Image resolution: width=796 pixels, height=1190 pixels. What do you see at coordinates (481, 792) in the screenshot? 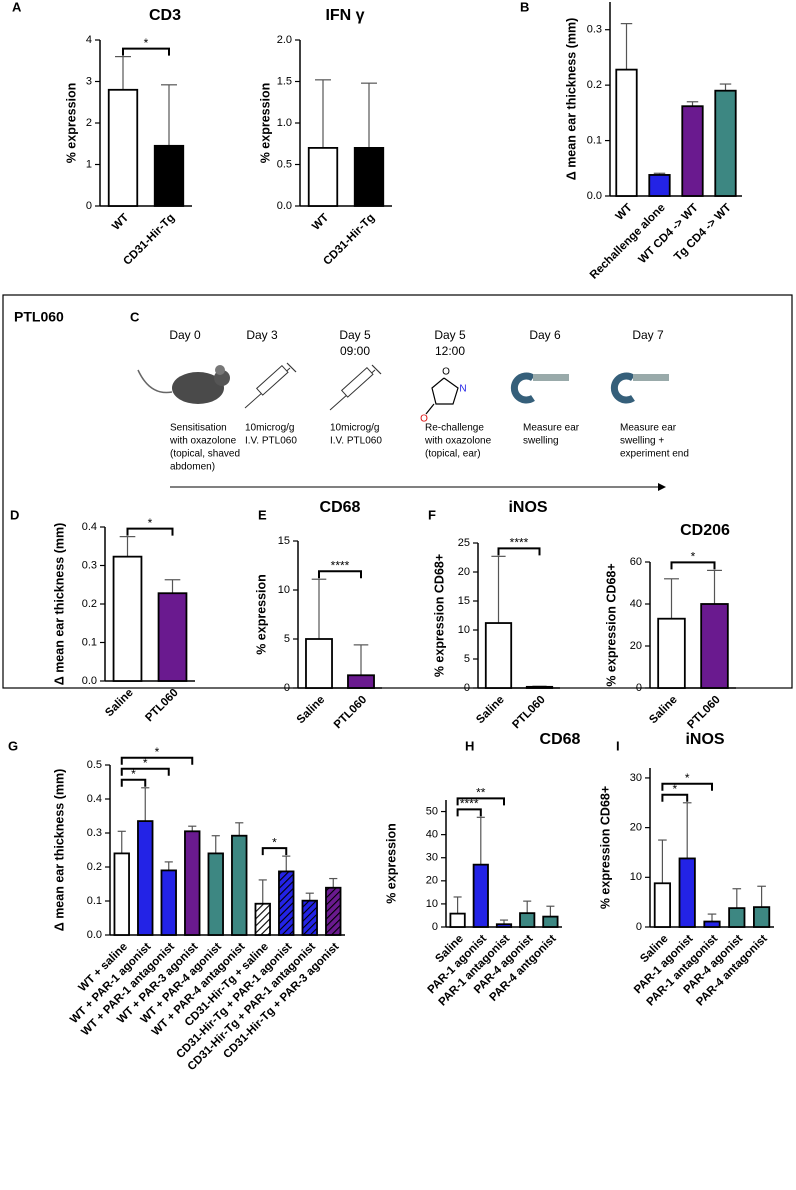
I see `significance-label: **` at bounding box center [481, 792].